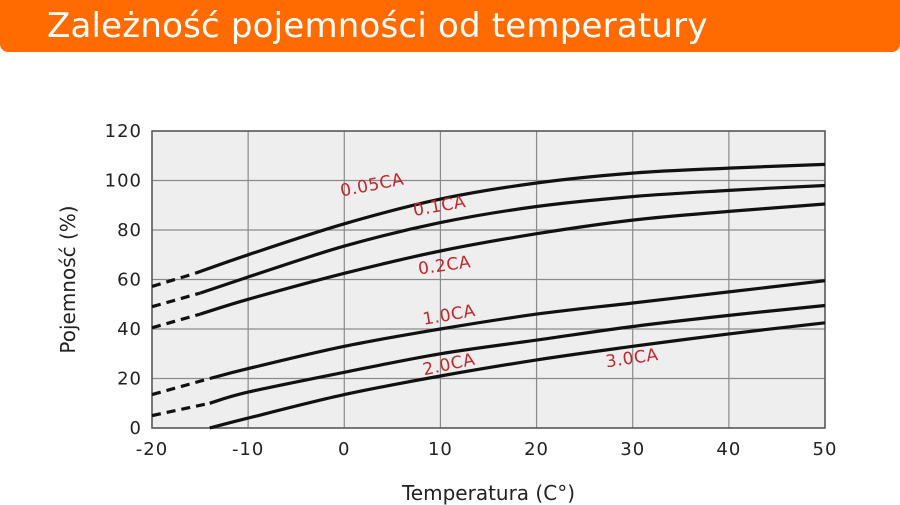 This screenshot has width=900, height=505. I want to click on series-dashed-0-1ca, so click(176, 300).